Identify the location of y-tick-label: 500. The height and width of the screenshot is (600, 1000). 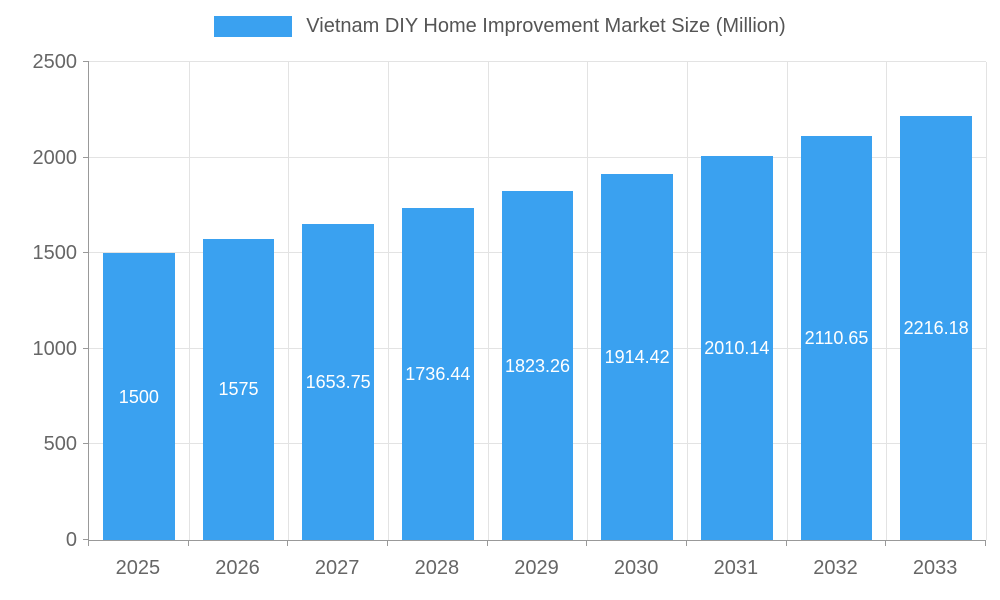
(60, 444).